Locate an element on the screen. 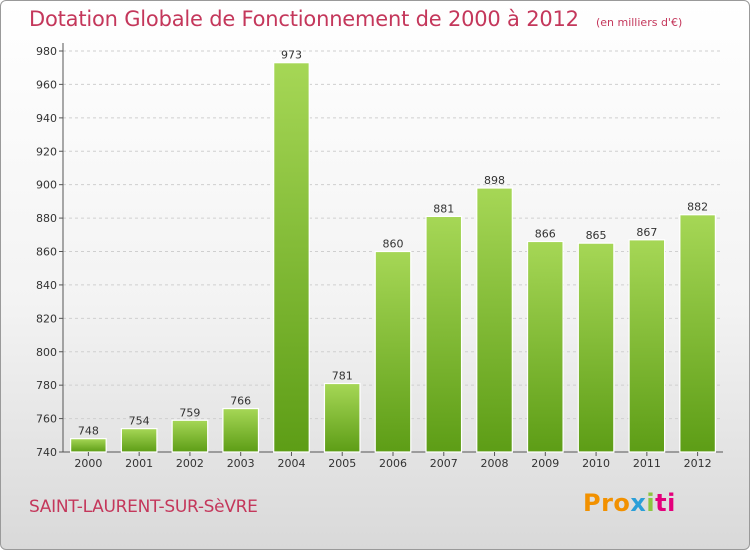 The image size is (750, 550). x-tick-label: 2009 is located at coordinates (545, 463).